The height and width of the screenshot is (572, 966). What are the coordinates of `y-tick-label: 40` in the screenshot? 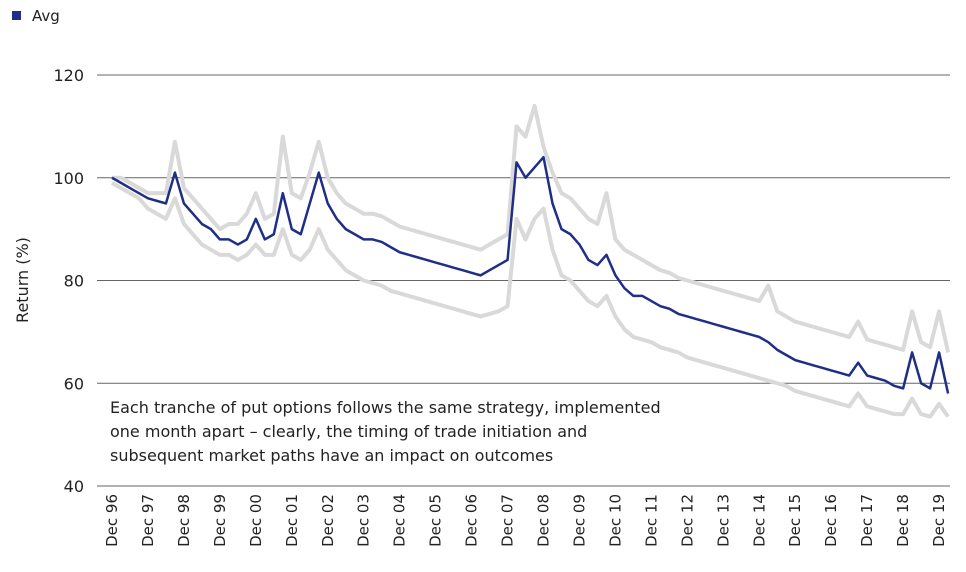 It's located at (74, 486).